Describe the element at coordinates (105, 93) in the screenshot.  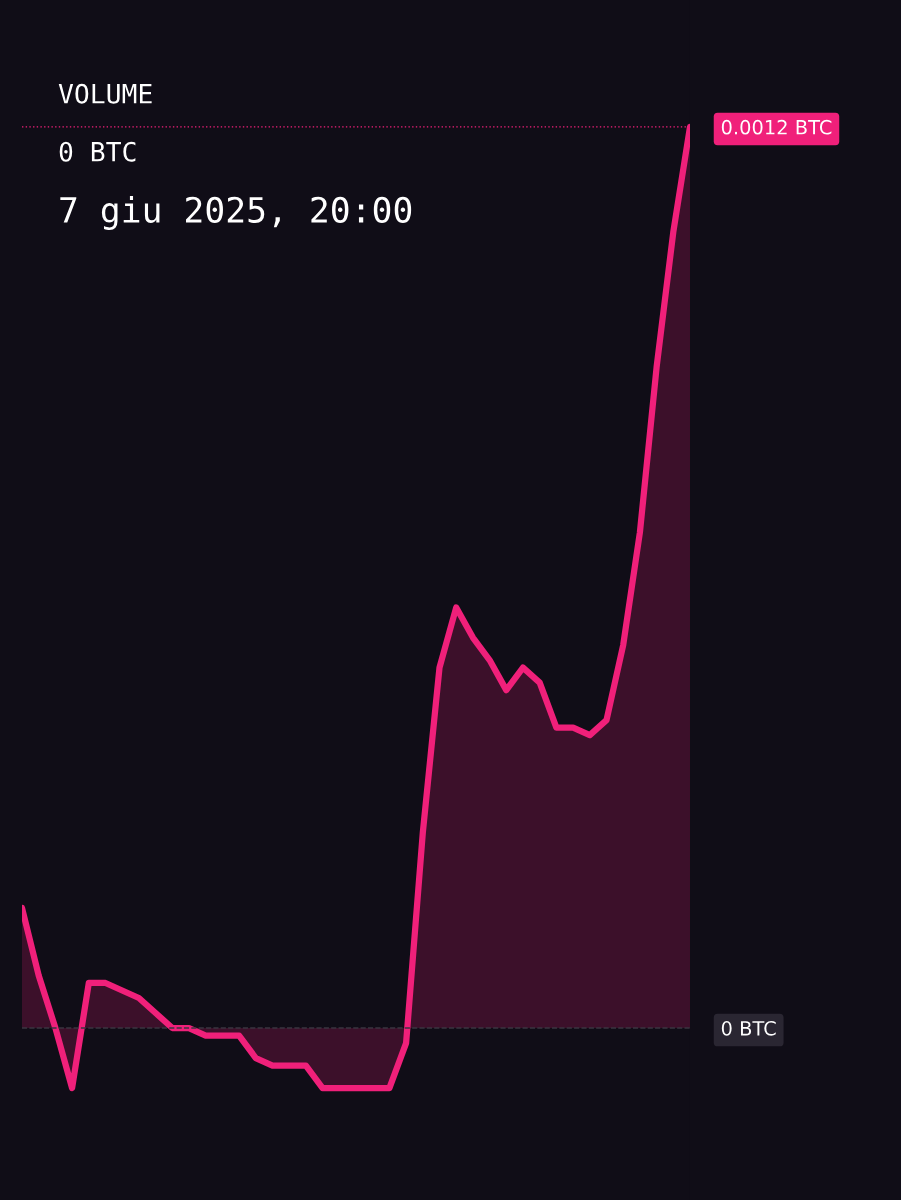
I see `text: VOLUME` at that location.